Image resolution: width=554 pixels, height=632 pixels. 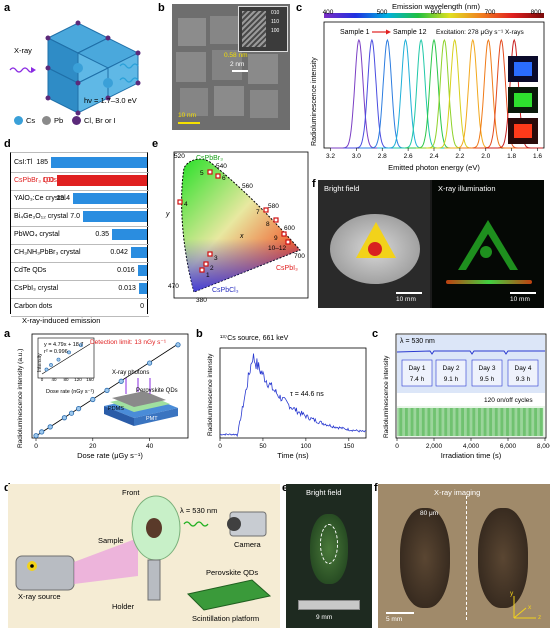 What do you see at coordinates (152, 419) in the screenshot?
I see `pmt-label: PMT` at bounding box center [152, 419].